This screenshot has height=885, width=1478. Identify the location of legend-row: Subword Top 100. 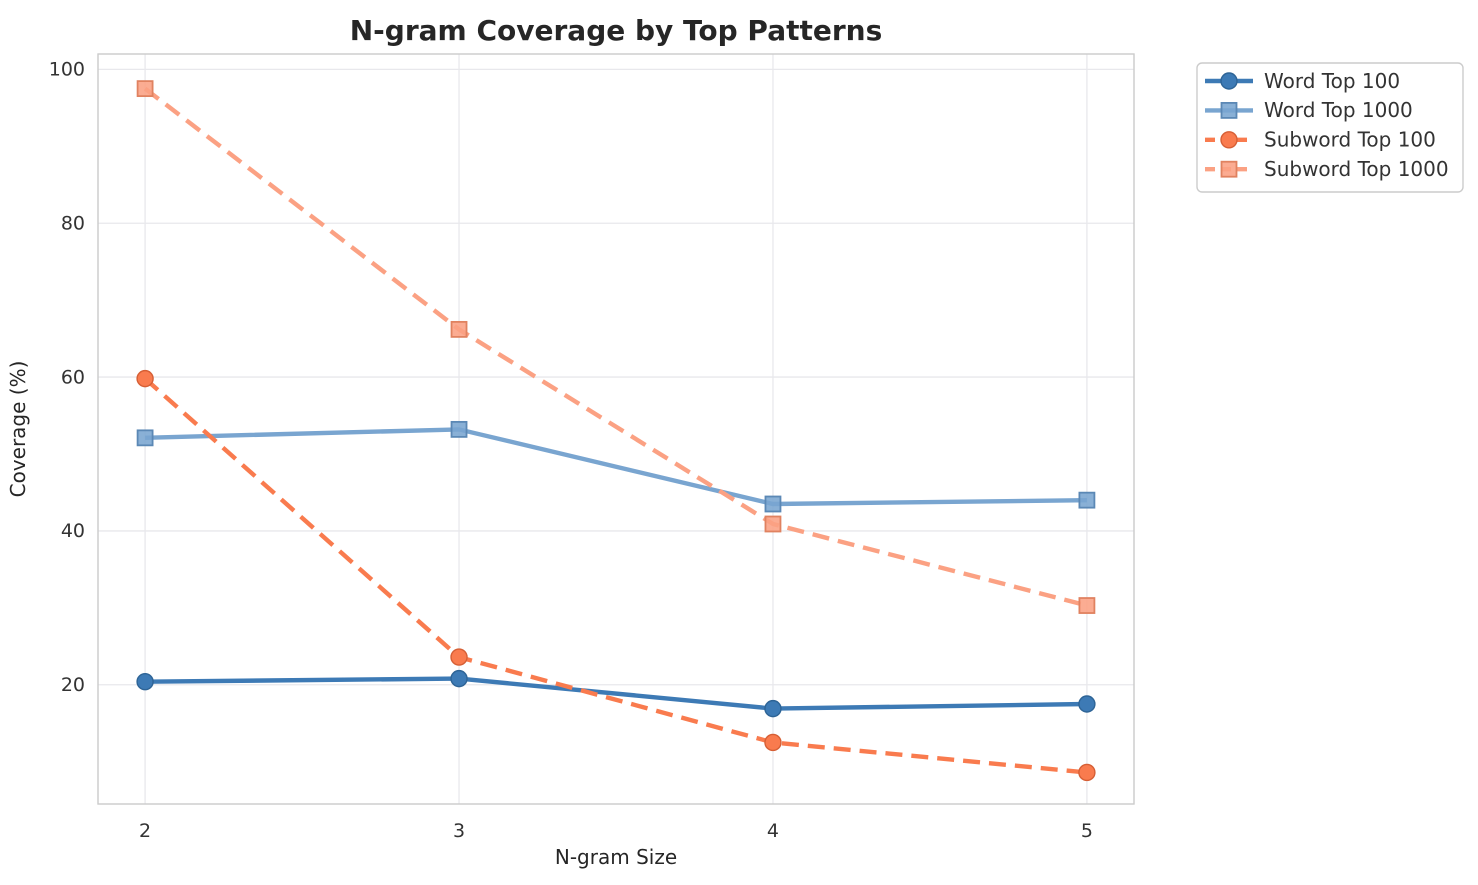
(1320, 140).